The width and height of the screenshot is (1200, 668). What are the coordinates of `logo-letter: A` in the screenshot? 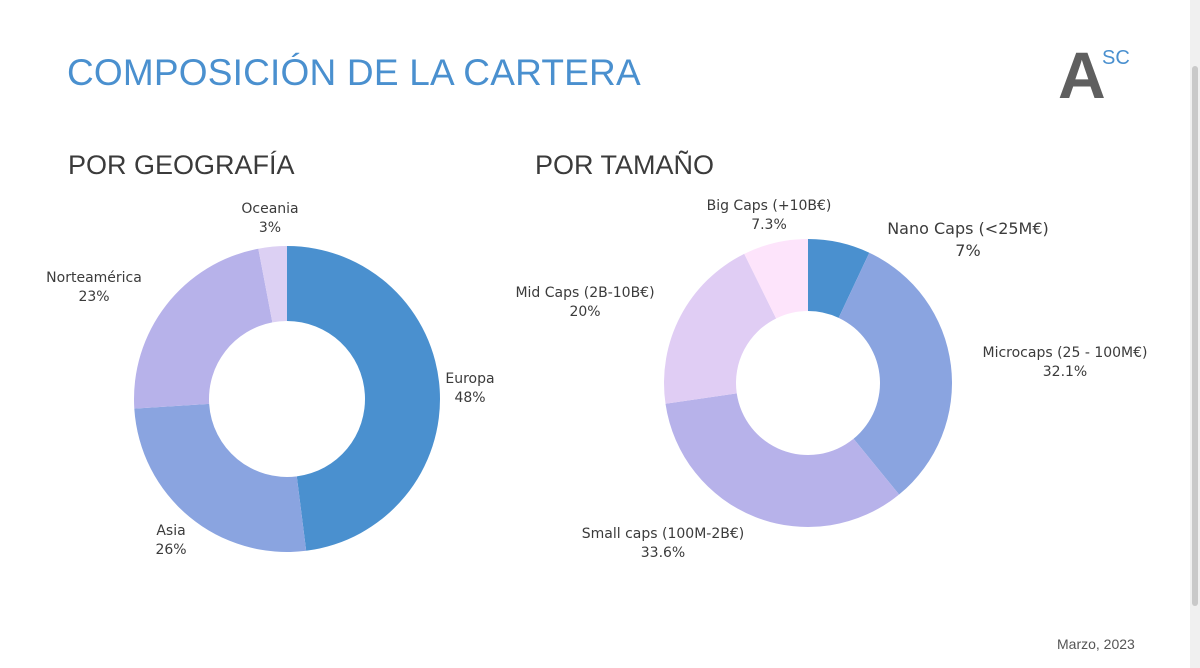 It's located at (1082, 75).